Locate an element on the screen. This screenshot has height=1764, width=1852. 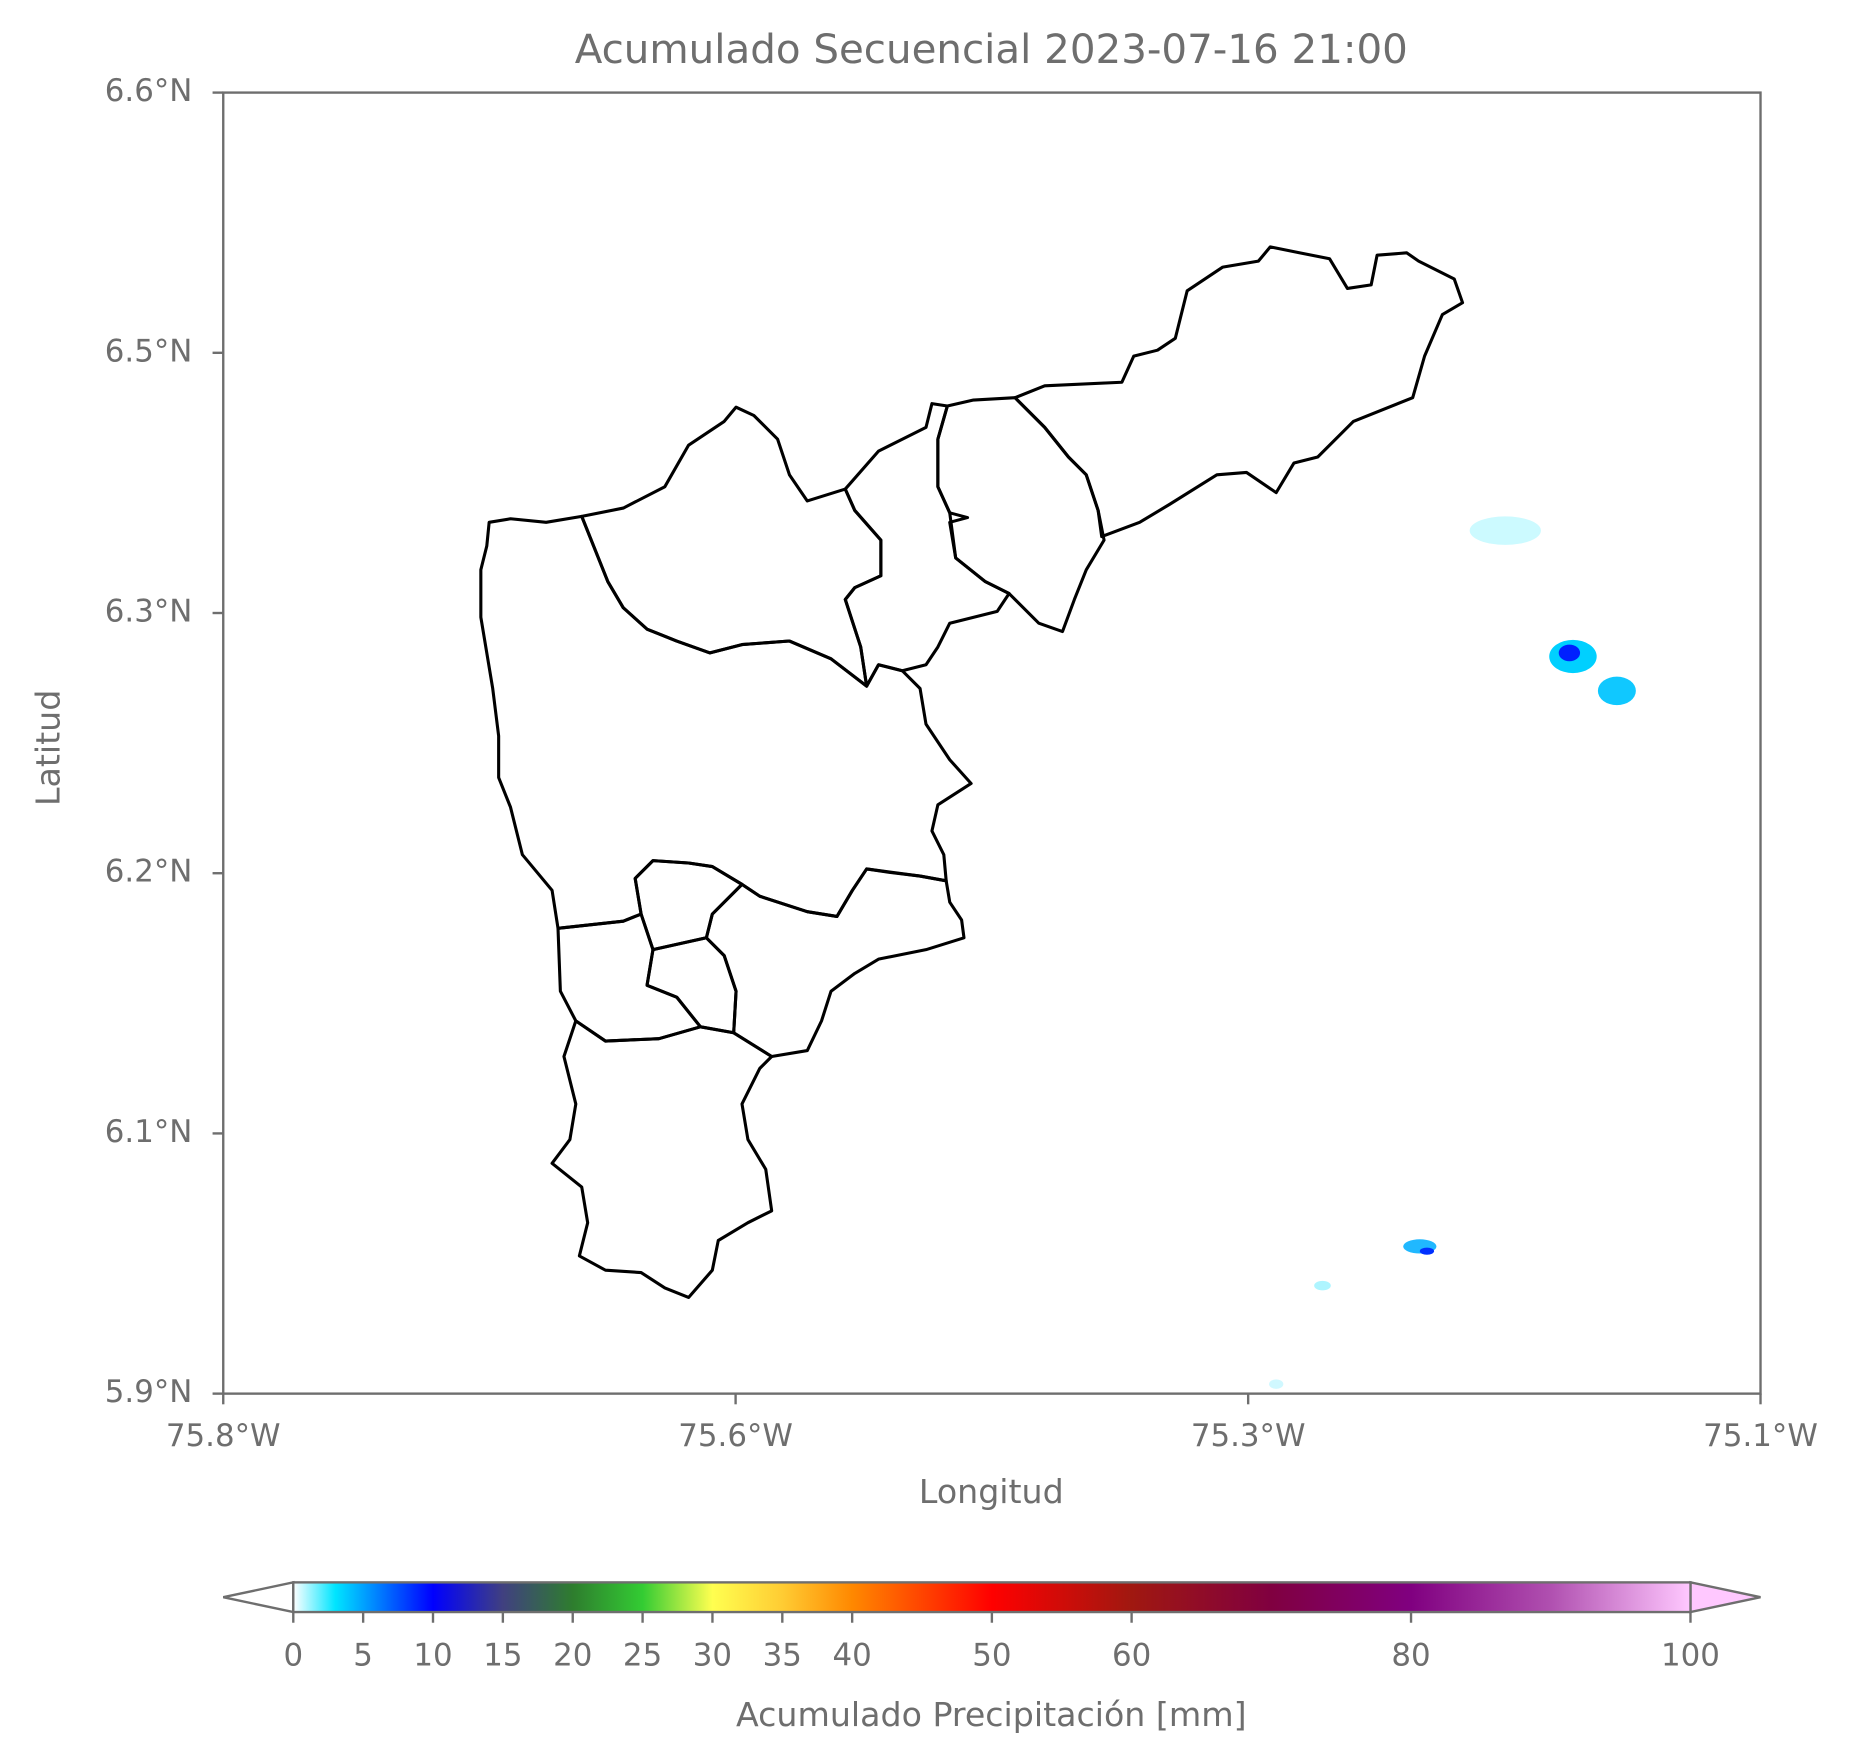
title: Acumulado Secuencial 2023-07-16 21:00 is located at coordinates (991, 49).